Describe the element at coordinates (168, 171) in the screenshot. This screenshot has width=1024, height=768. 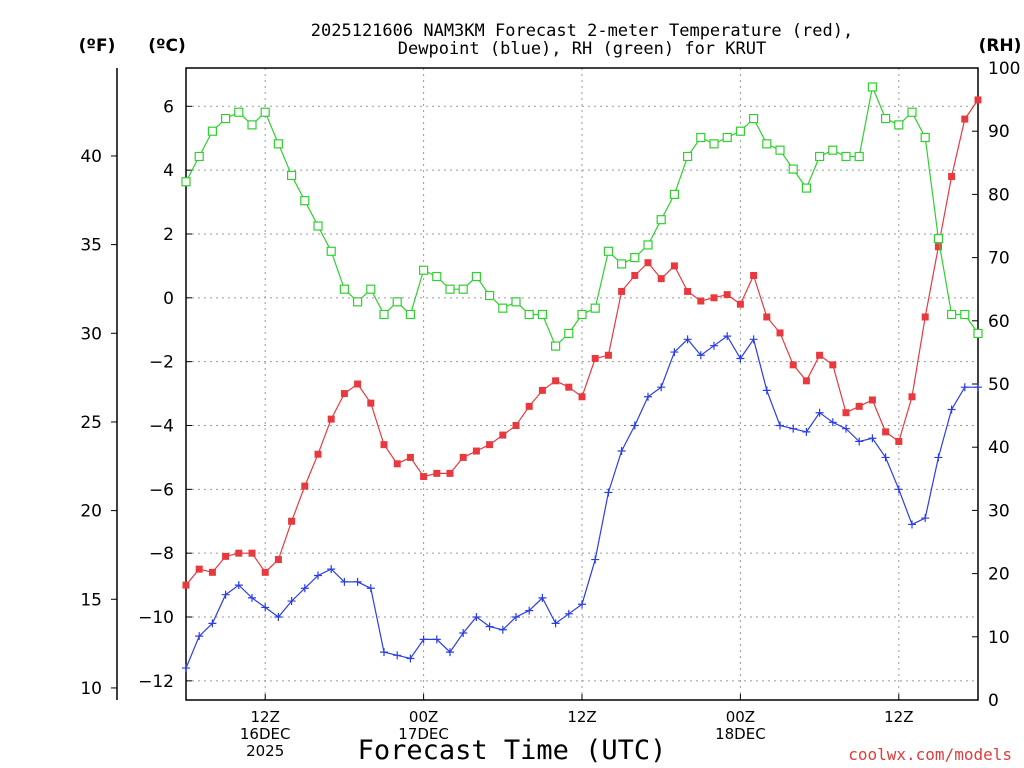
I see `celsius-tick-label: 4` at that location.